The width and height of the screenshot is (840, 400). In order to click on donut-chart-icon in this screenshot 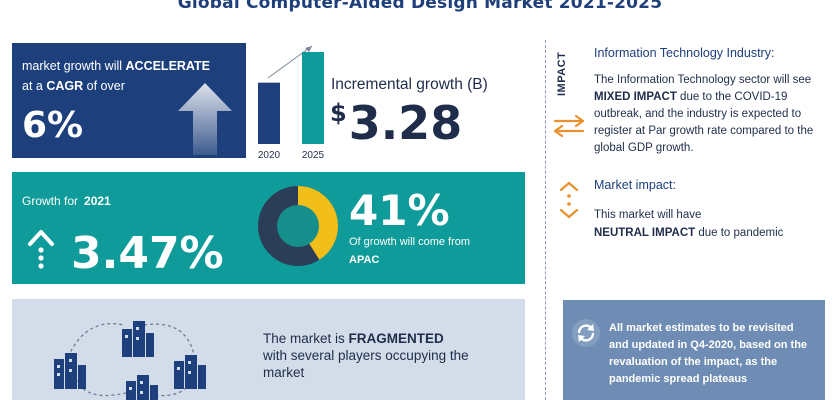, I will do `click(298, 226)`.